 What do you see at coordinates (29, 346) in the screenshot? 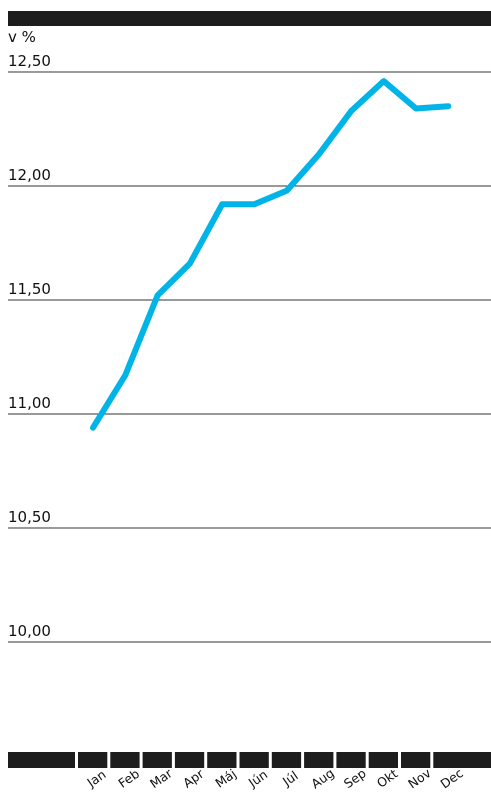
I see `y-tick-labels: 12,50 12,00 11,50 11,00 10,50 10,00` at bounding box center [29, 346].